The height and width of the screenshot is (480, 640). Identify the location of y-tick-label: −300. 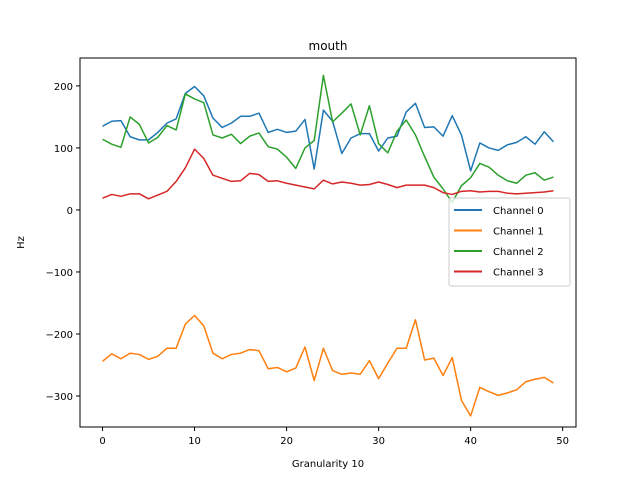
(59, 397).